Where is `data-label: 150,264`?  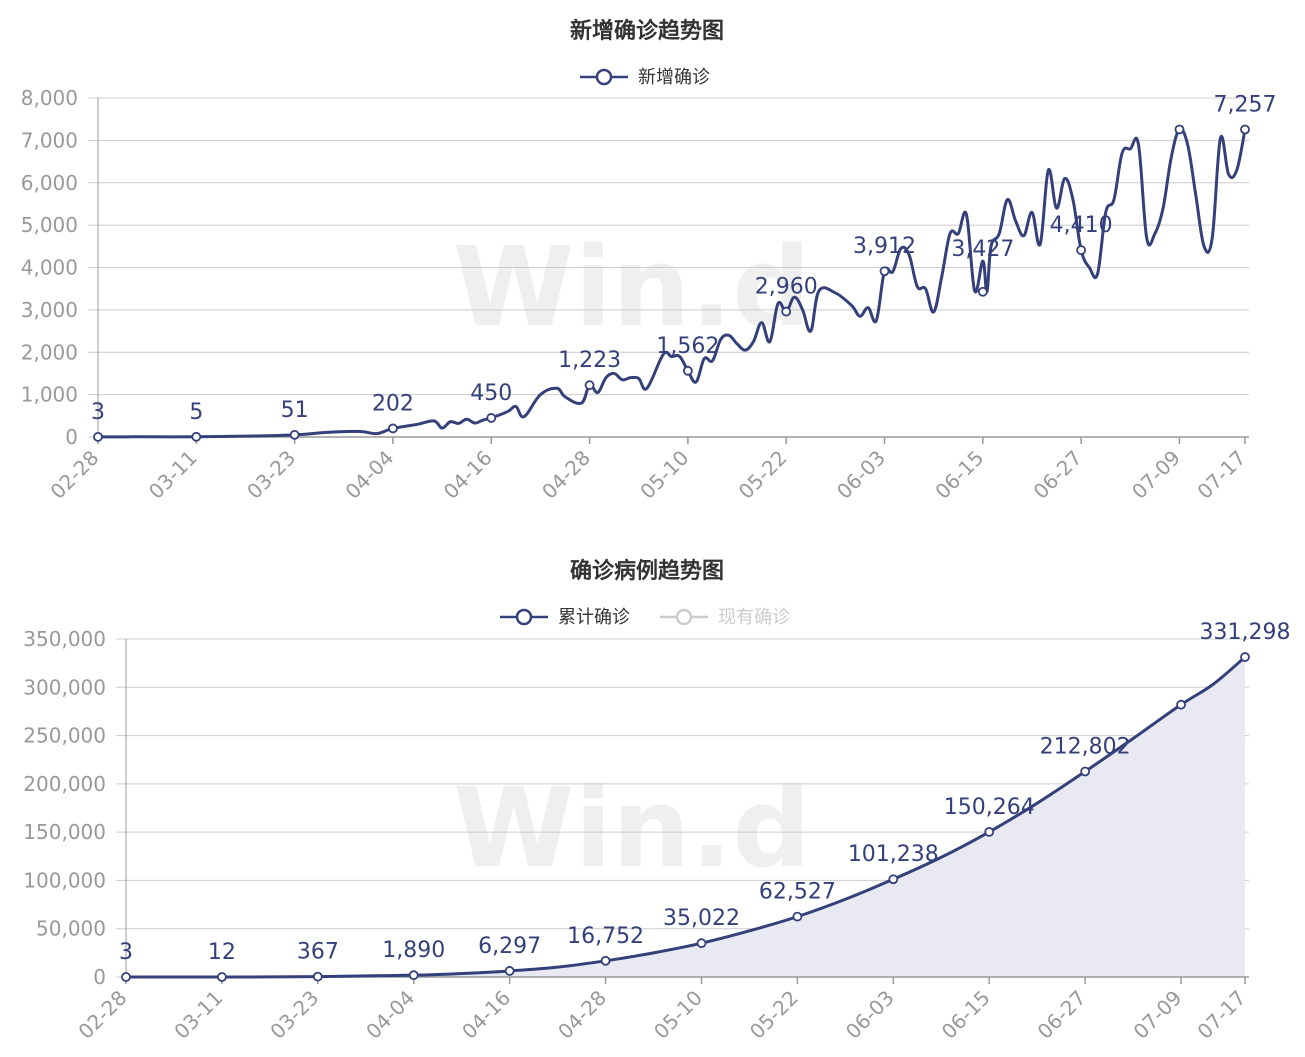
data-label: 150,264 is located at coordinates (989, 807).